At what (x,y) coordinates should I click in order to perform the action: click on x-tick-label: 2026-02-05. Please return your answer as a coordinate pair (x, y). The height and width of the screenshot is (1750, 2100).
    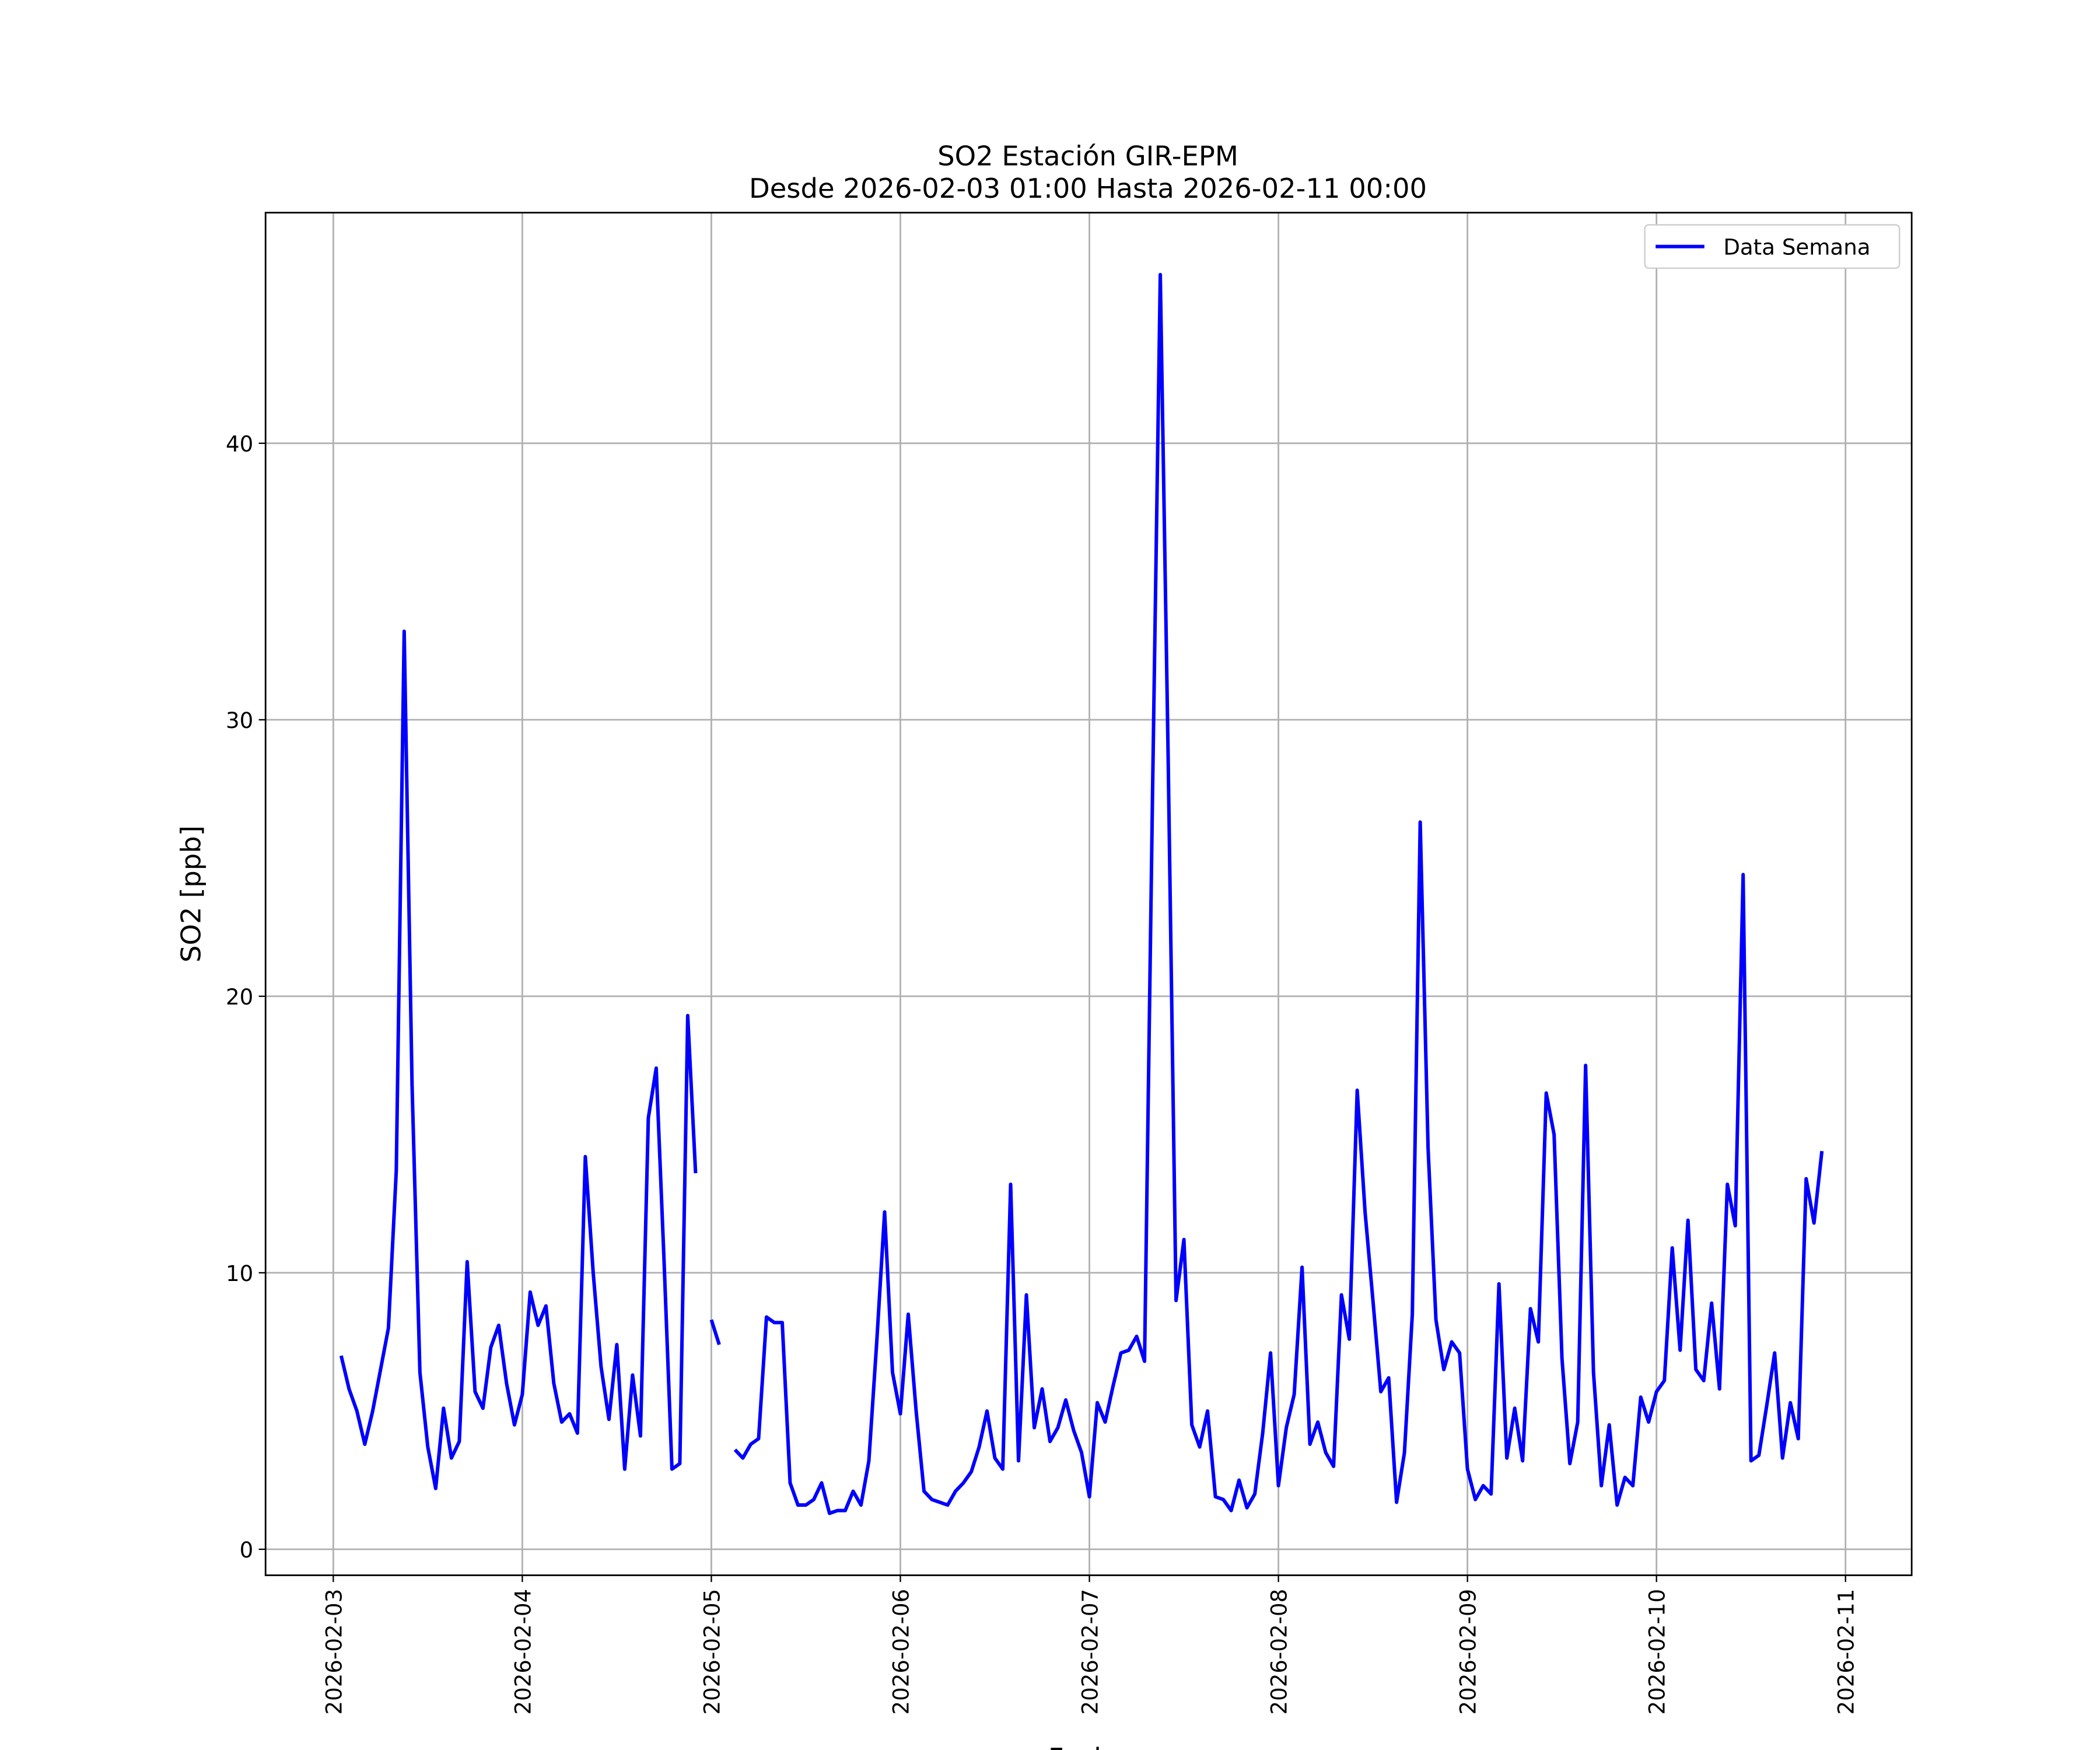
    Looking at the image, I should click on (711, 1652).